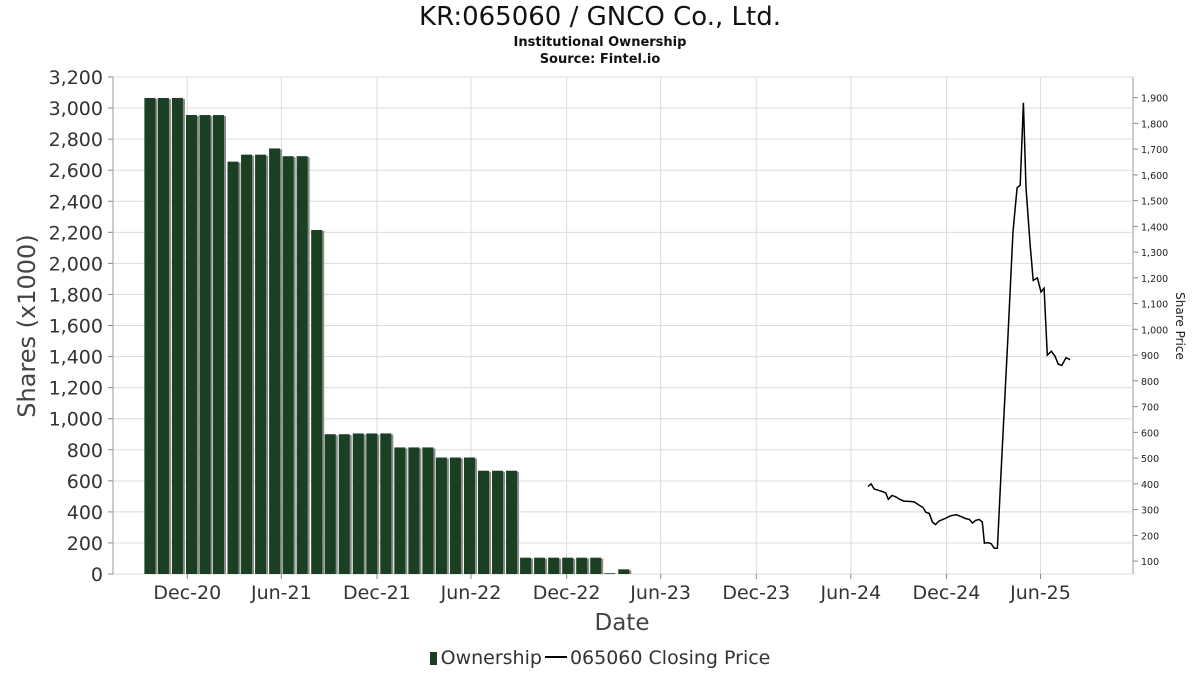 Image resolution: width=1200 pixels, height=675 pixels. Describe the element at coordinates (567, 593) in the screenshot. I see `x-tick-label: Dec-22` at that location.